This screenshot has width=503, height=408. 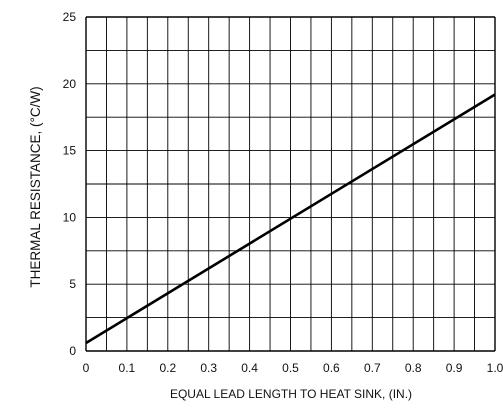 I want to click on y-tick-label: 10, so click(x=70, y=217).